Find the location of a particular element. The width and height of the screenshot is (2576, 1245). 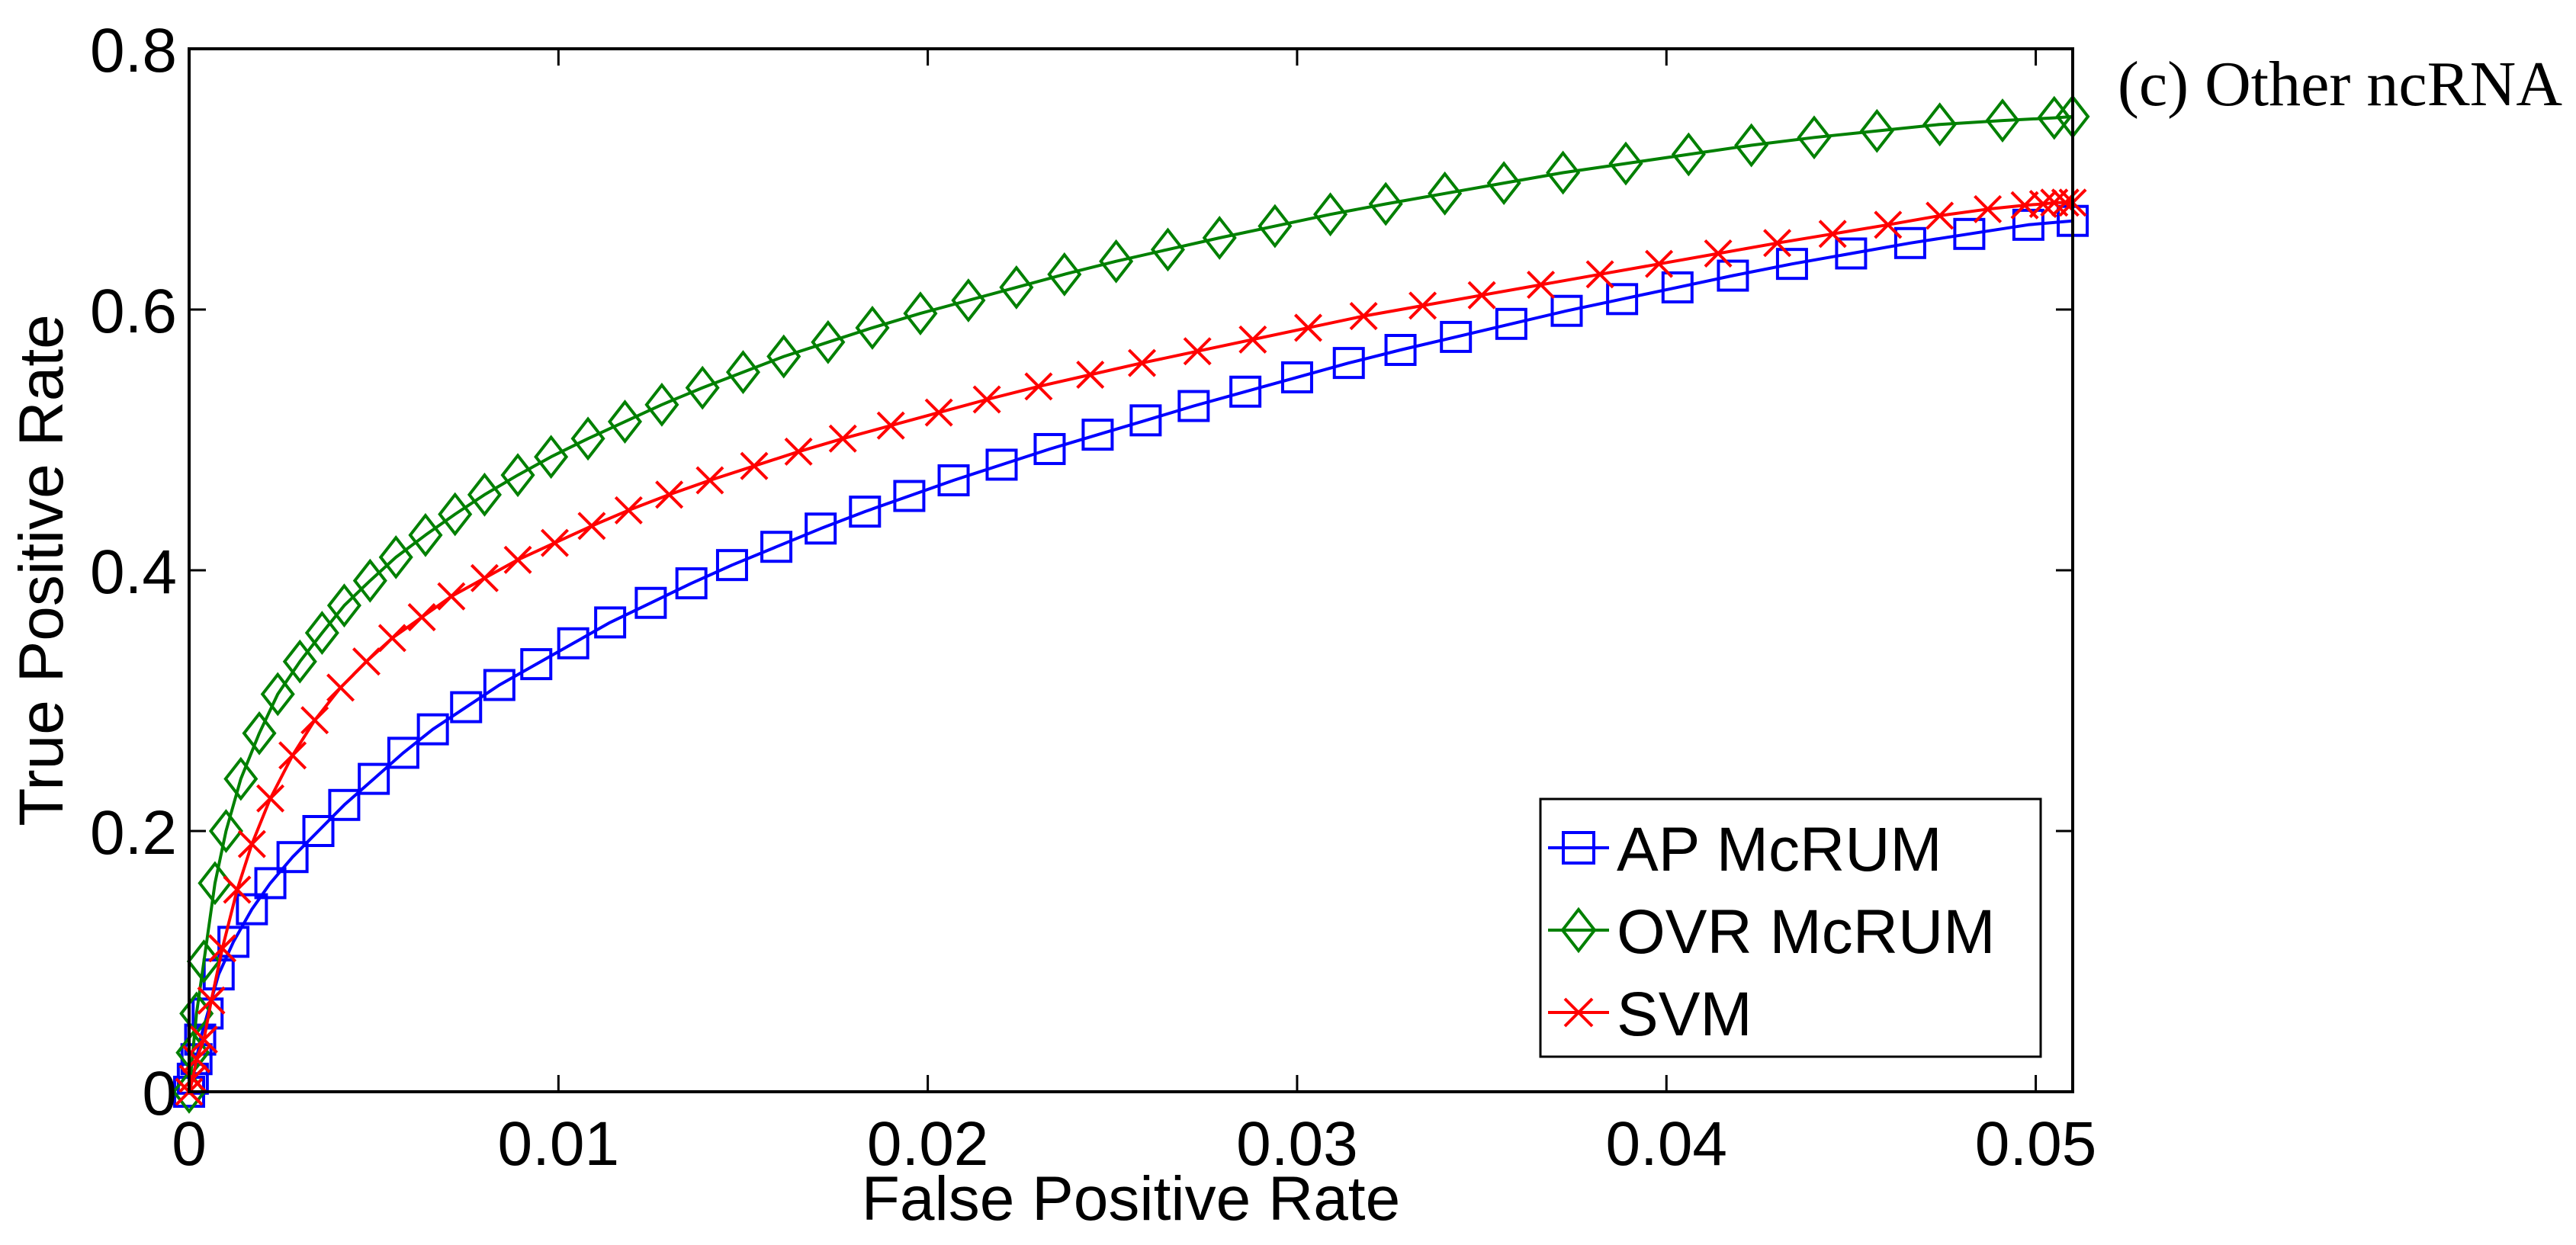

legend: AP McRUM OVR McRUM SVM is located at coordinates (1790, 927).